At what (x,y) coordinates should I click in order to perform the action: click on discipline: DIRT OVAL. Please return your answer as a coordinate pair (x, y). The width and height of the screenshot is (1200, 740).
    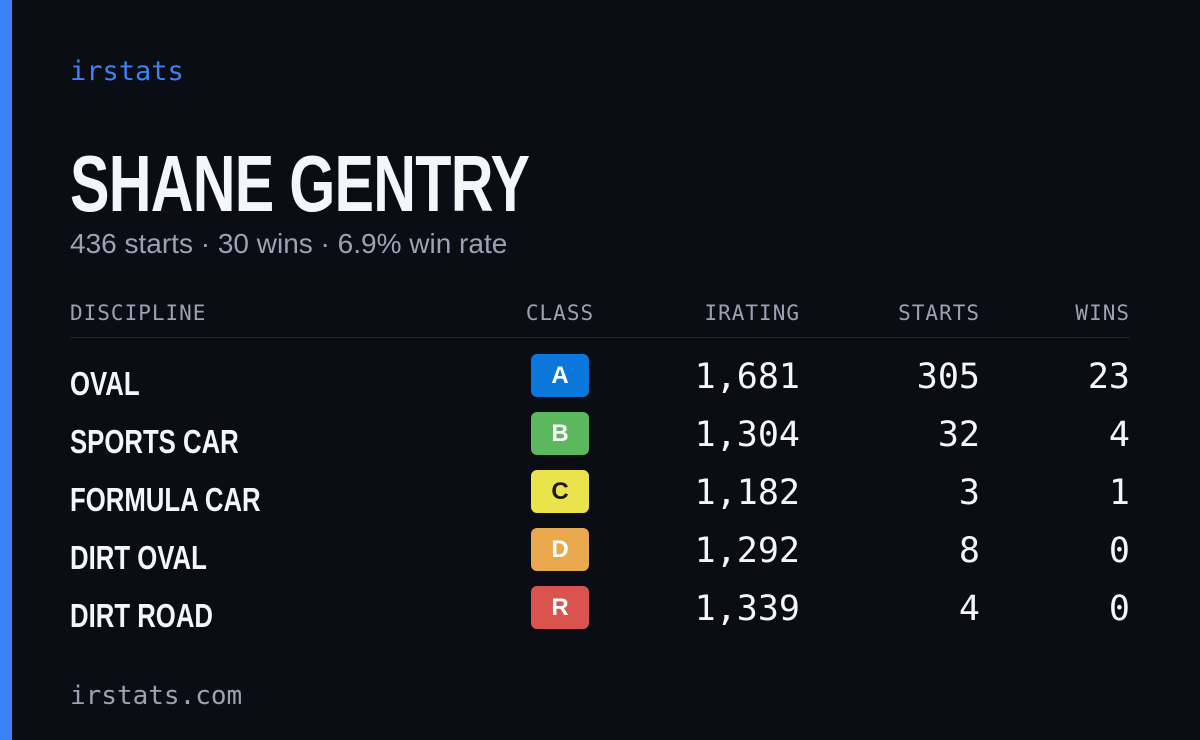
    Looking at the image, I should click on (138, 557).